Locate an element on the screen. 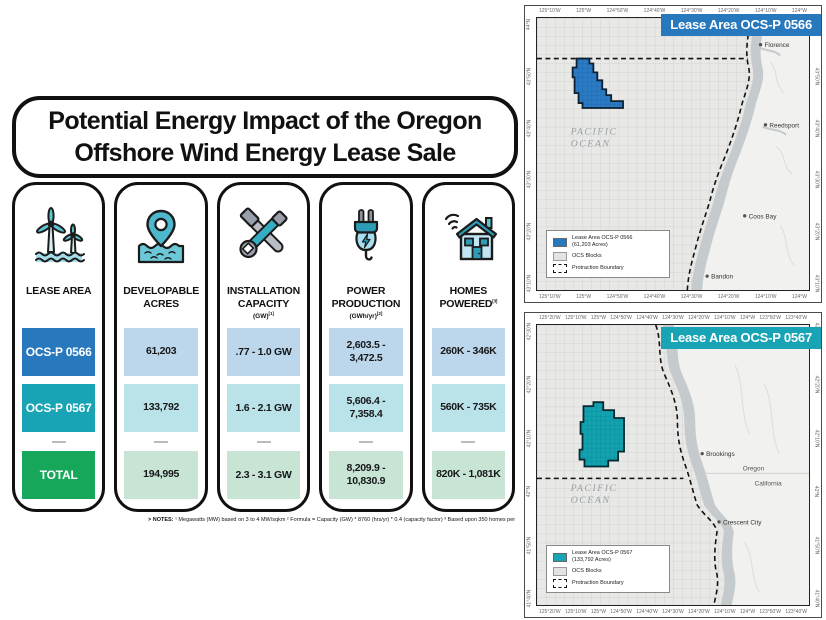 The width and height of the screenshot is (826, 620). tick-label: 43°40'N is located at coordinates (529, 128).